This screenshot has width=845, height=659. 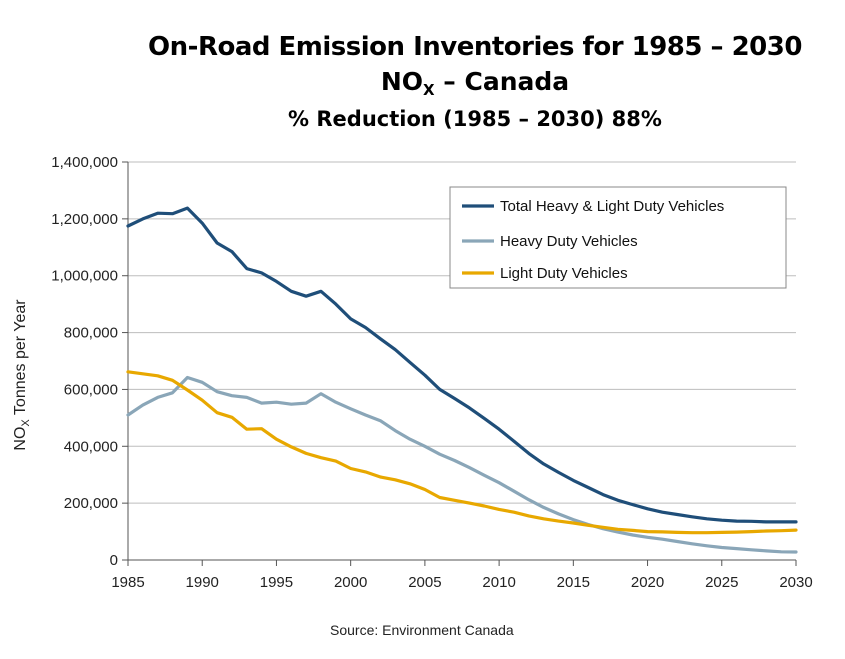 I want to click on reduction-note: % Reduction (1985 – 2030) 88%, so click(x=475, y=119).